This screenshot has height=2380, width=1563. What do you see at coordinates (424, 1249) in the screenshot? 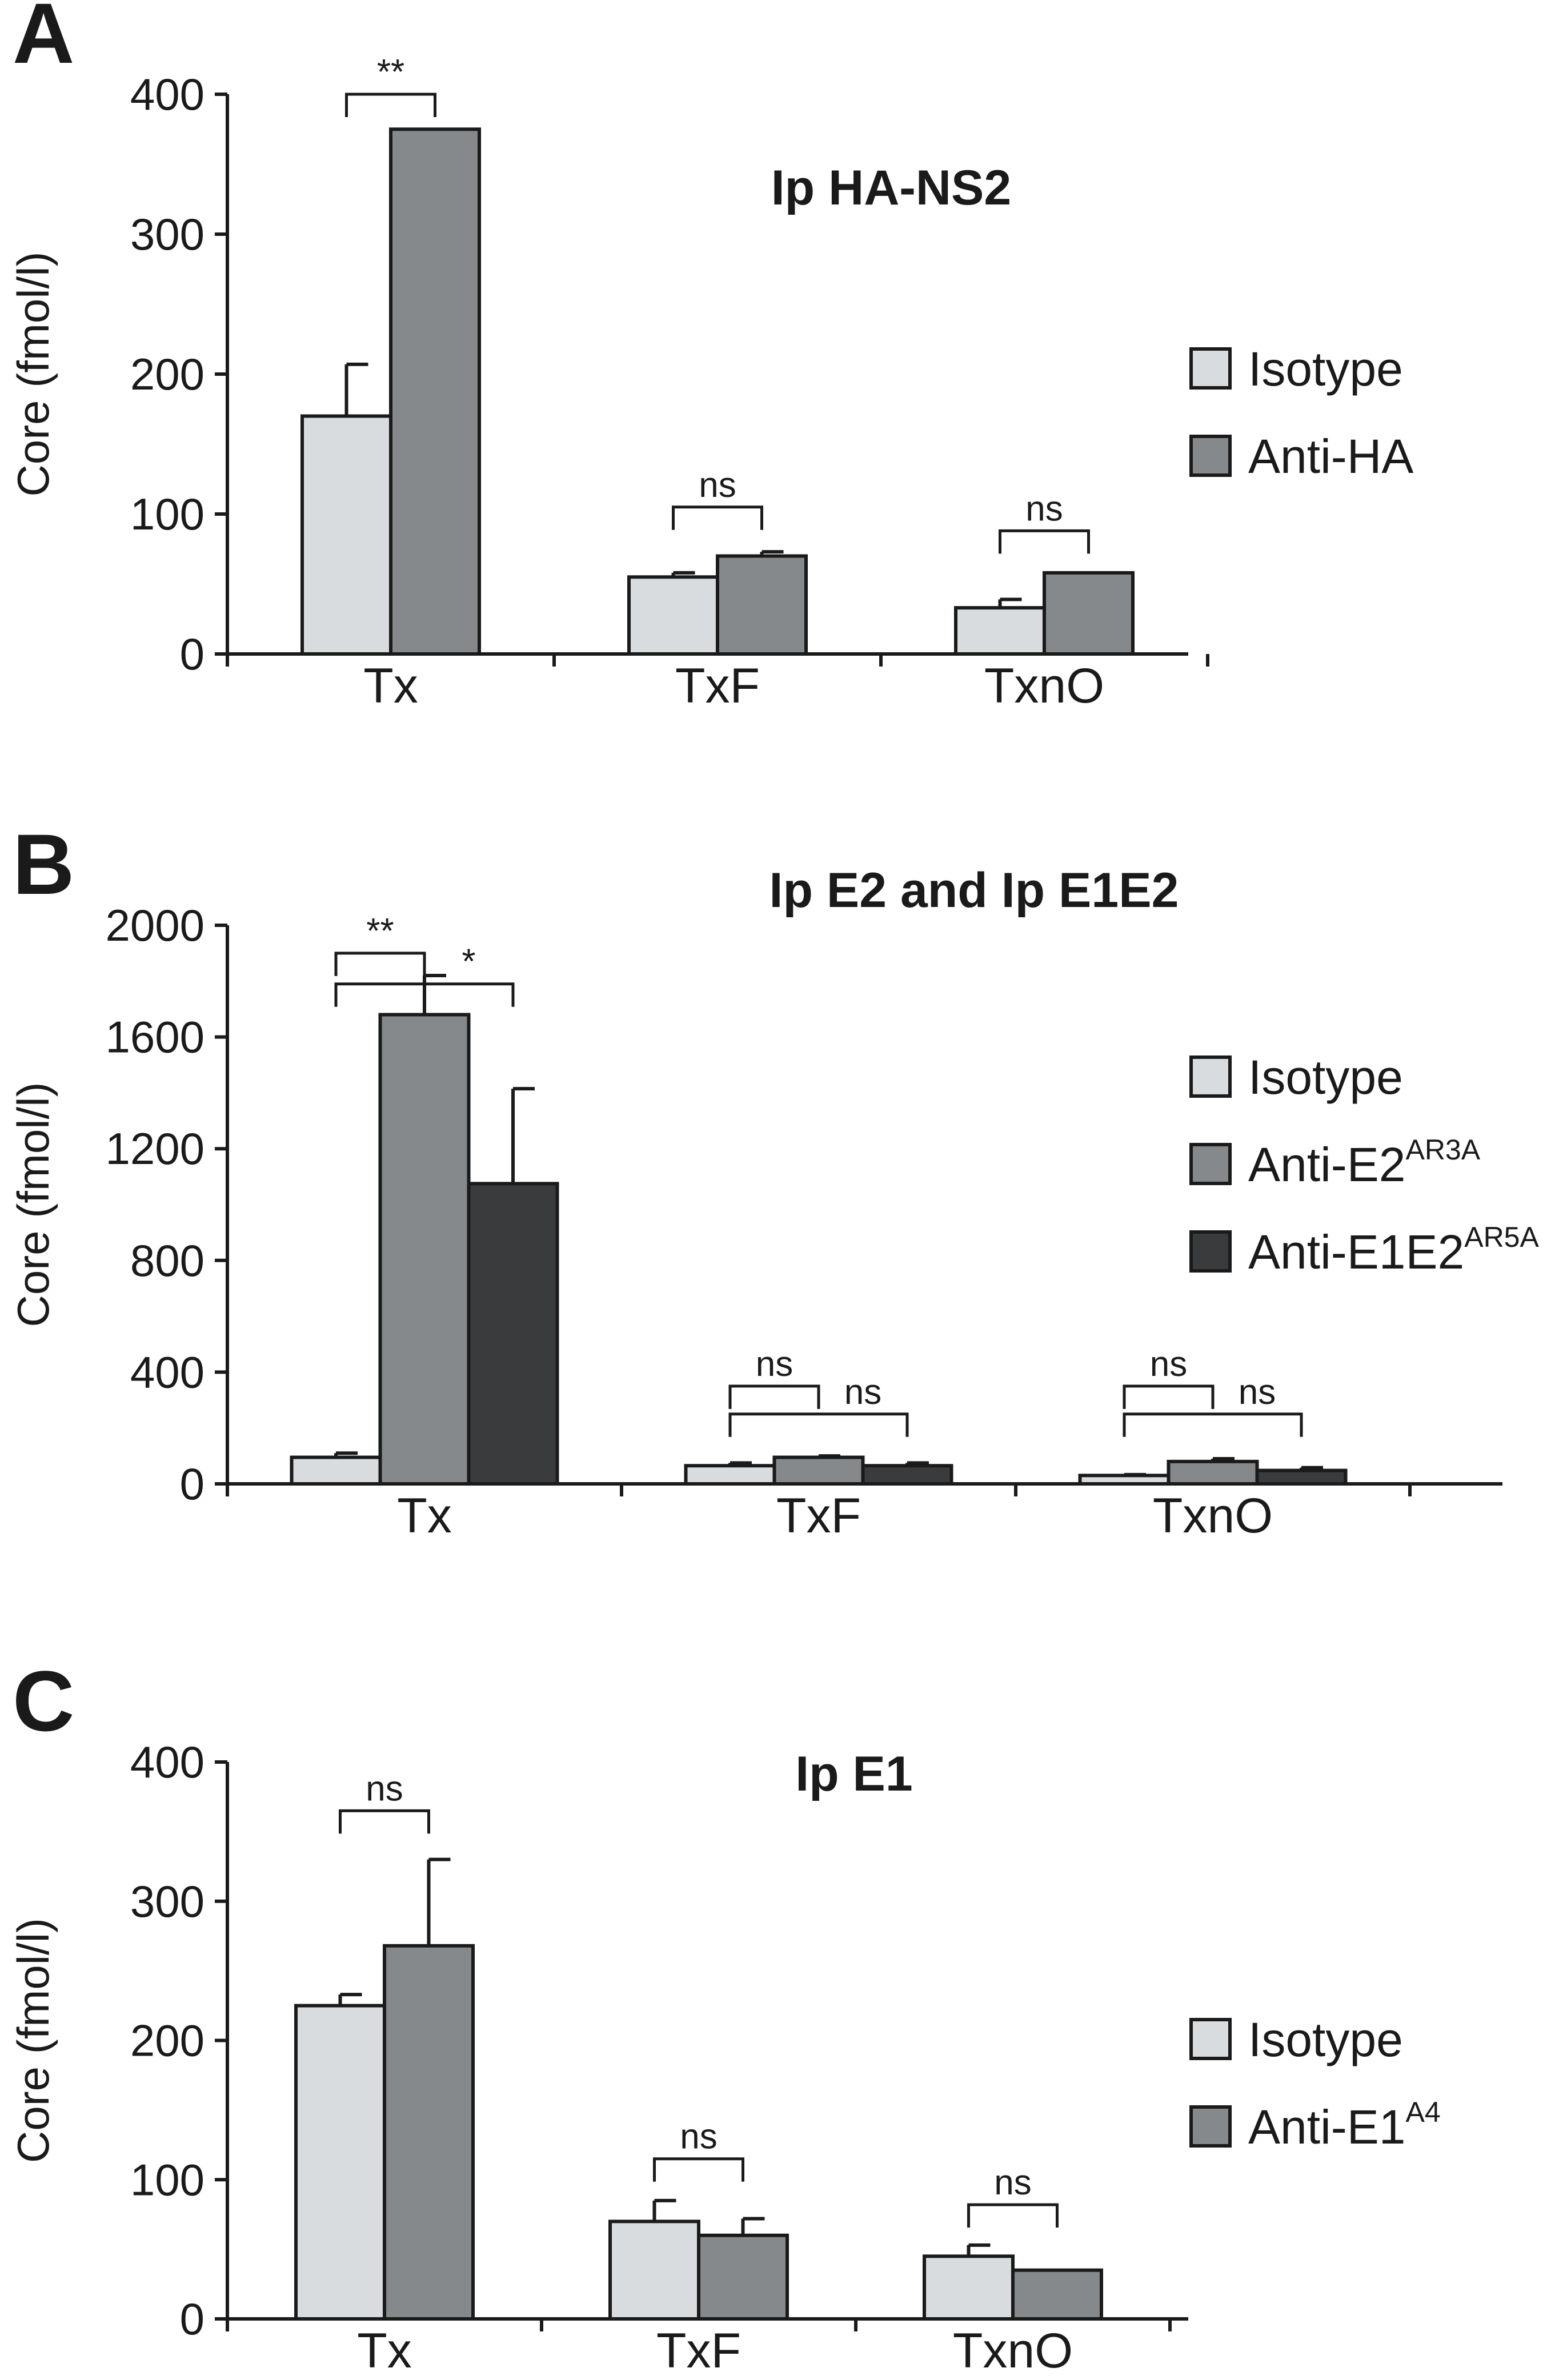
I see `bar-tx-anti-e2ar3a` at bounding box center [424, 1249].